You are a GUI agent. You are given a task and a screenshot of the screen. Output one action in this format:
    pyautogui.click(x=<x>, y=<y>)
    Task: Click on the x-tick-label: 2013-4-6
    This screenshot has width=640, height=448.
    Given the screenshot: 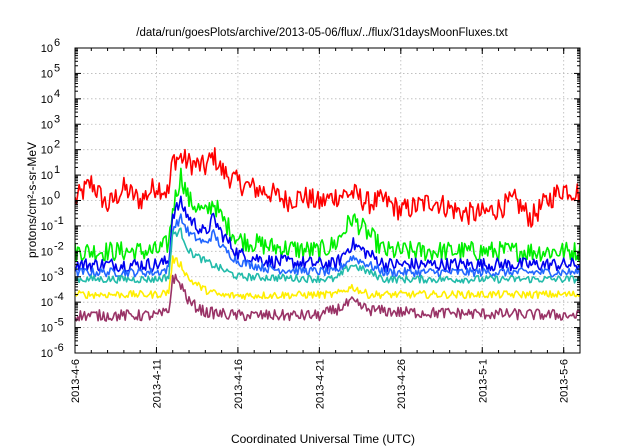 What is the action you would take?
    pyautogui.click(x=76, y=381)
    